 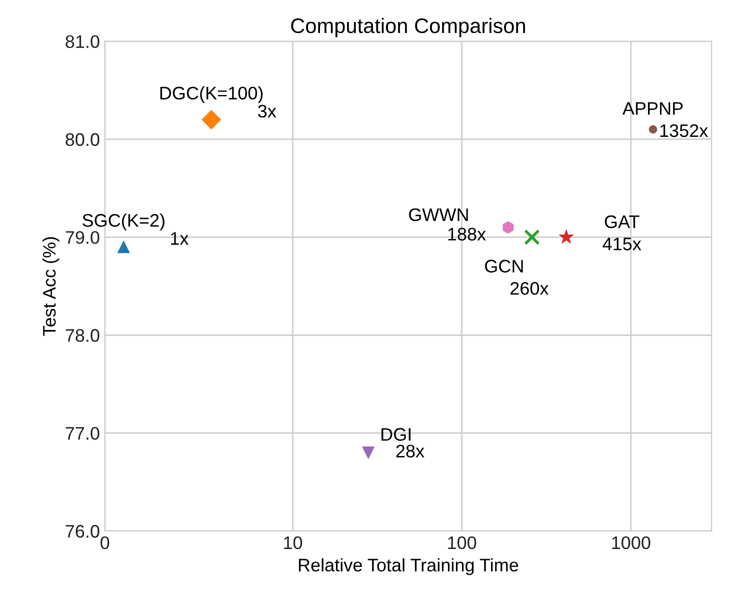 I want to click on annotation: 260x, so click(x=529, y=288).